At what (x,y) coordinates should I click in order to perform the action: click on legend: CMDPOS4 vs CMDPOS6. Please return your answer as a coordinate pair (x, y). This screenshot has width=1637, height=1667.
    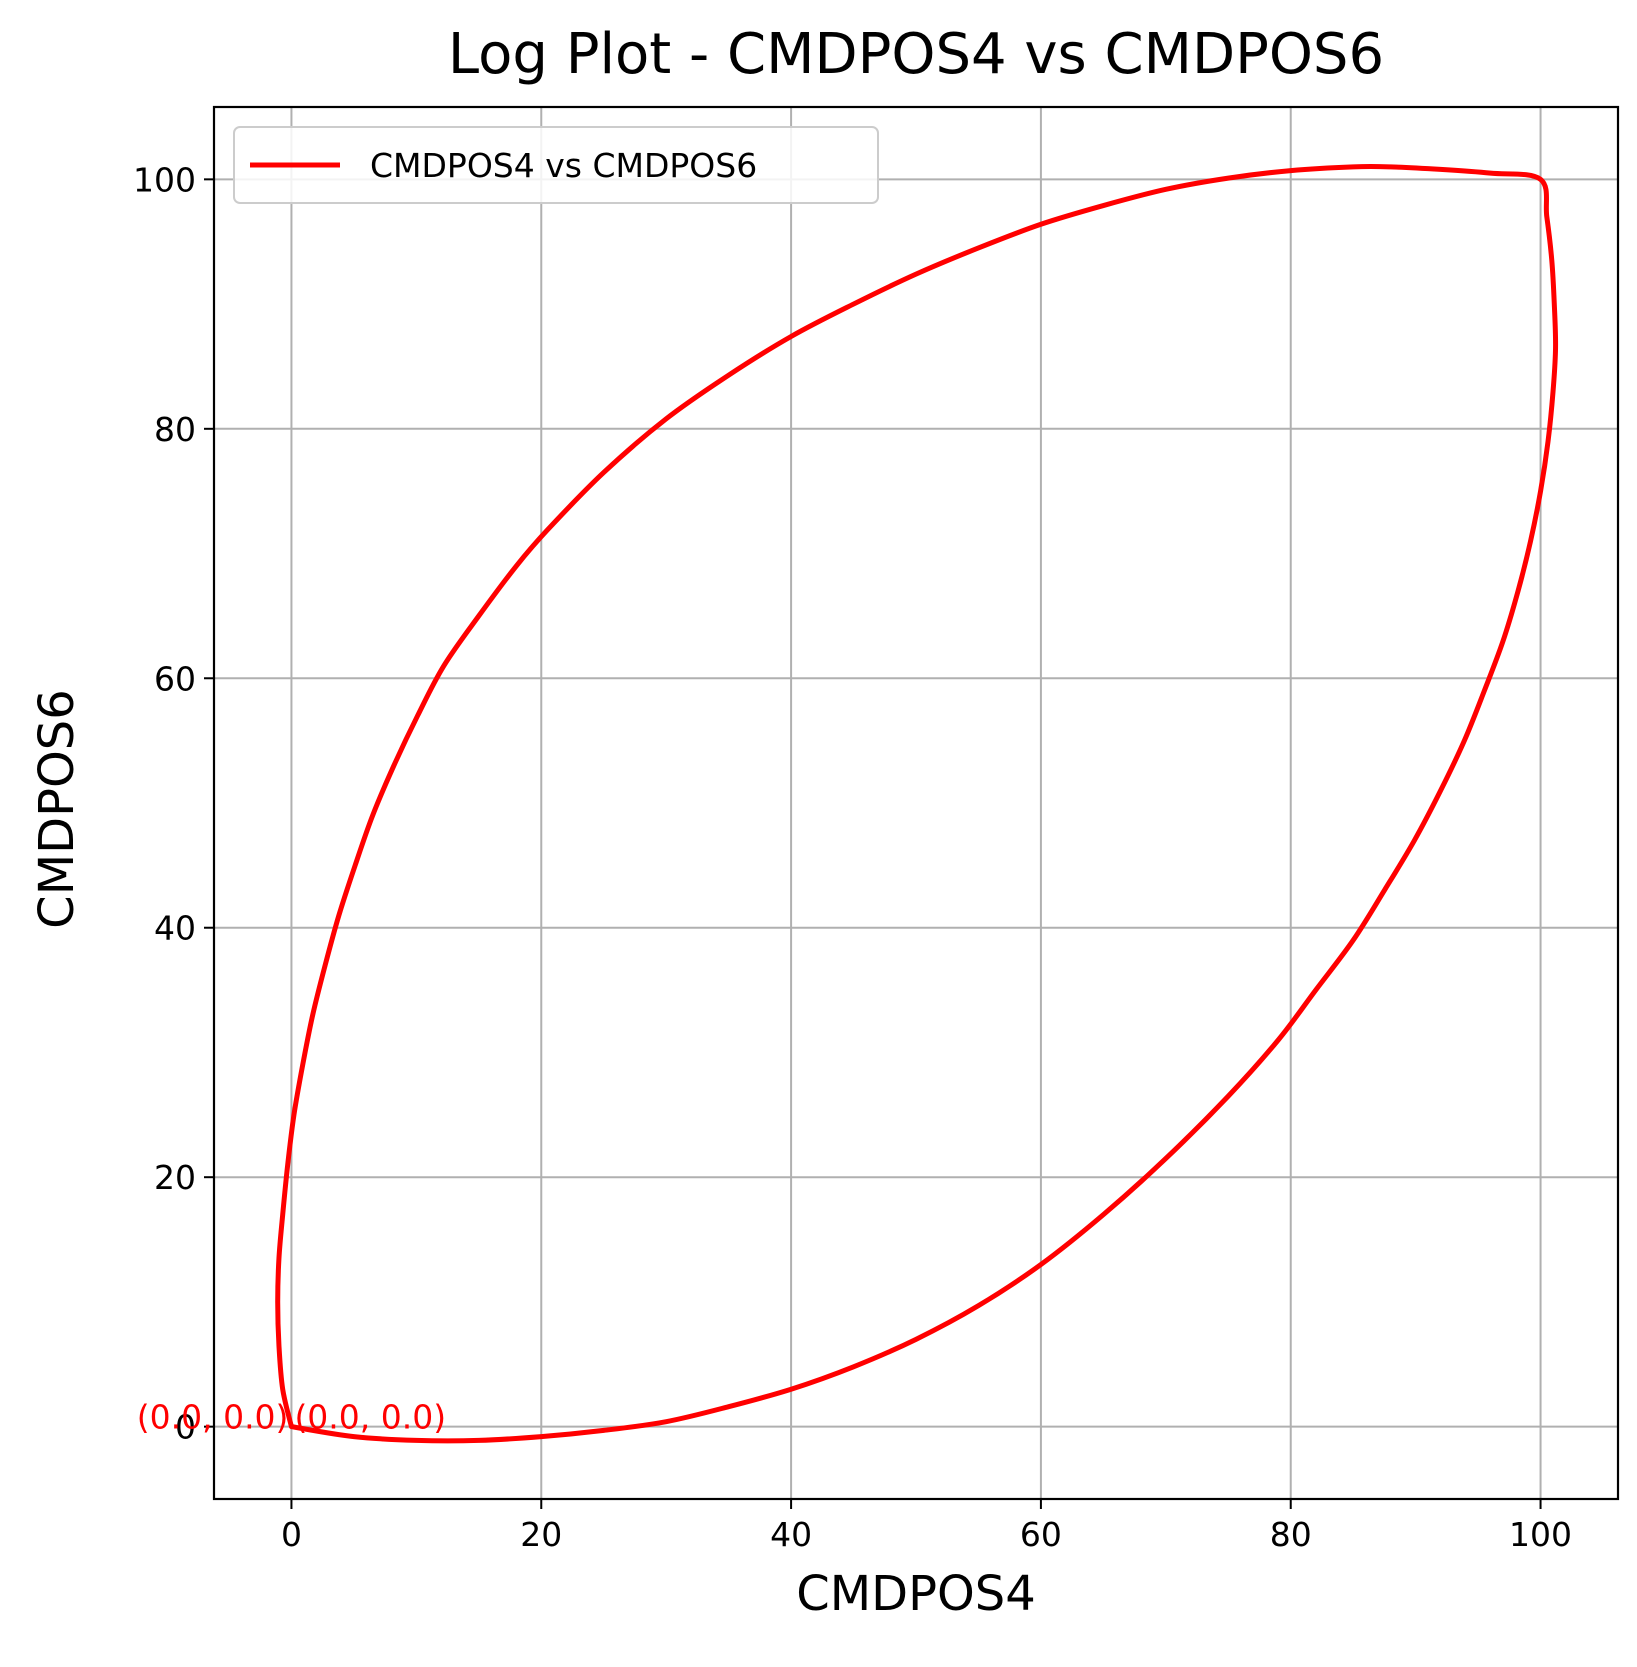
    Looking at the image, I should click on (556, 165).